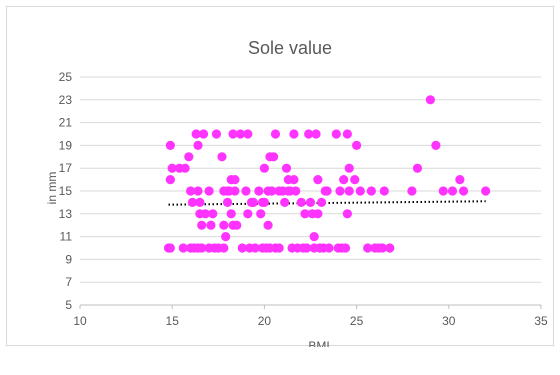 Image resolution: width=560 pixels, height=375 pixels. Describe the element at coordinates (52, 188) in the screenshot. I see `y-axis-label: in mm` at that location.